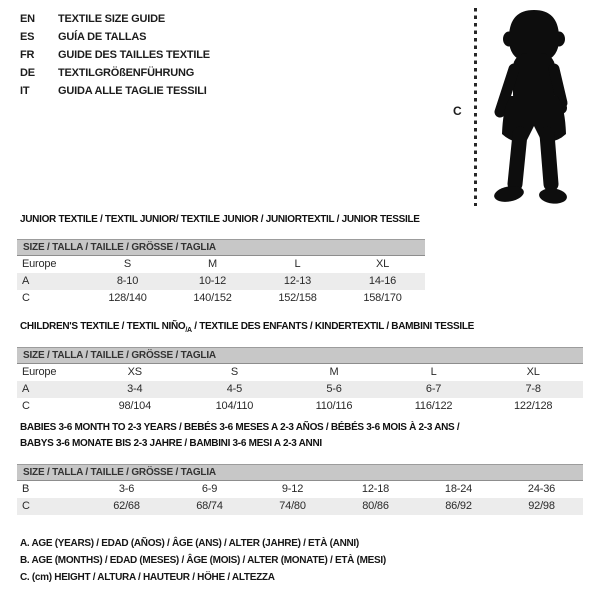  What do you see at coordinates (297, 281) in the screenshot?
I see `age-cell: 12-13` at bounding box center [297, 281].